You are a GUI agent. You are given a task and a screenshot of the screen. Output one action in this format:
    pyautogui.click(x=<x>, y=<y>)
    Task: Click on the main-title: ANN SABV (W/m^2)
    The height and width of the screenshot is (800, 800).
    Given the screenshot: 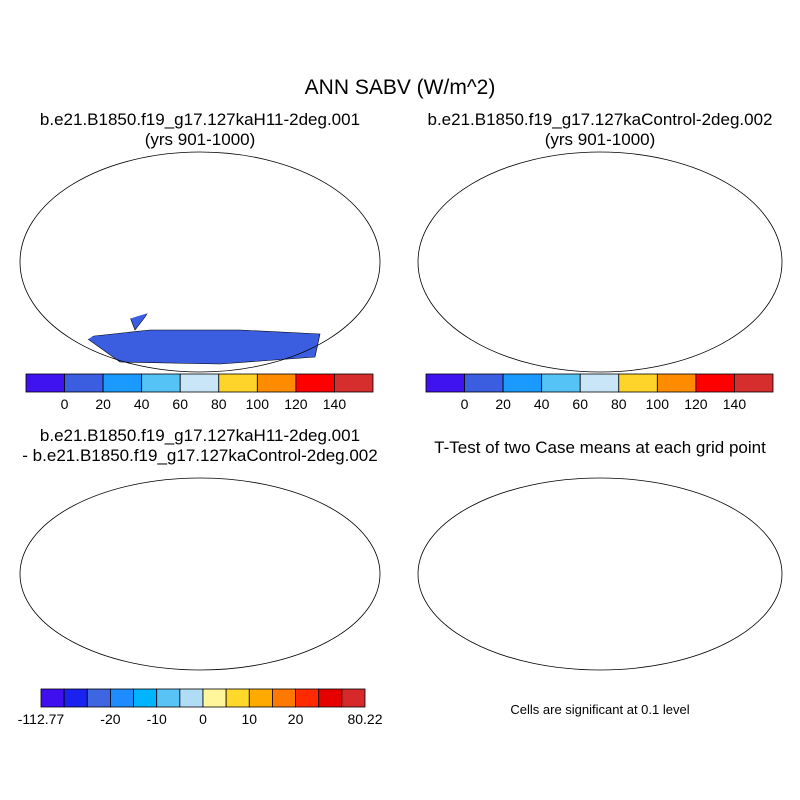 What is the action you would take?
    pyautogui.click(x=400, y=87)
    